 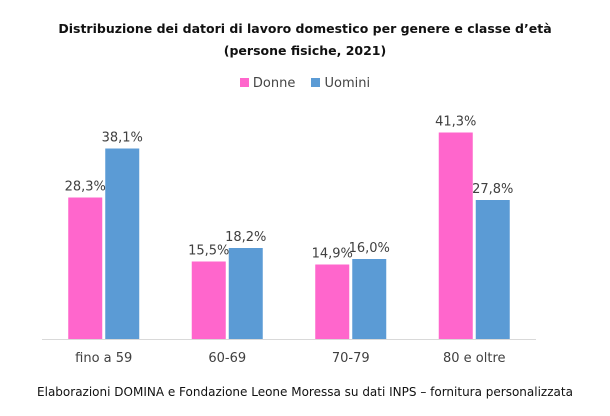 I want to click on legend-label-donne: Donne, so click(x=274, y=83).